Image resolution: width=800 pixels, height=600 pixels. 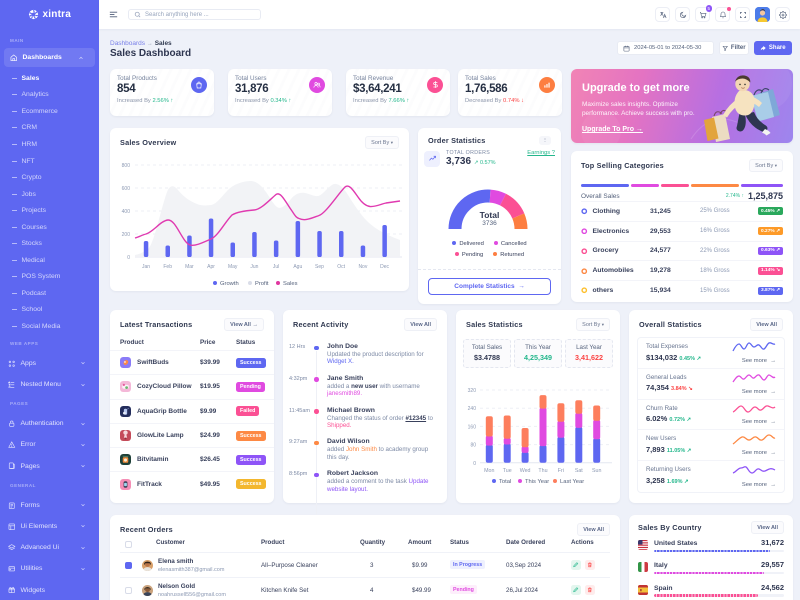 What do you see at coordinates (276, 267) in the screenshot?
I see `svg-text: Jul` at bounding box center [276, 267].